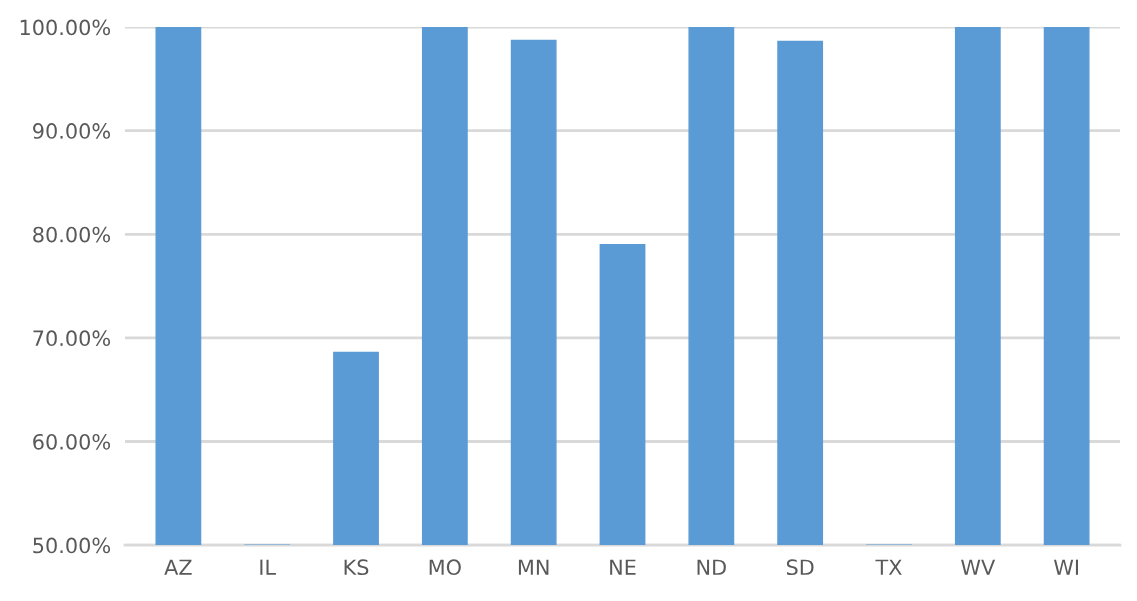 The height and width of the screenshot is (601, 1137). Describe the element at coordinates (888, 567) in the screenshot. I see `x-tick-label: TX` at that location.